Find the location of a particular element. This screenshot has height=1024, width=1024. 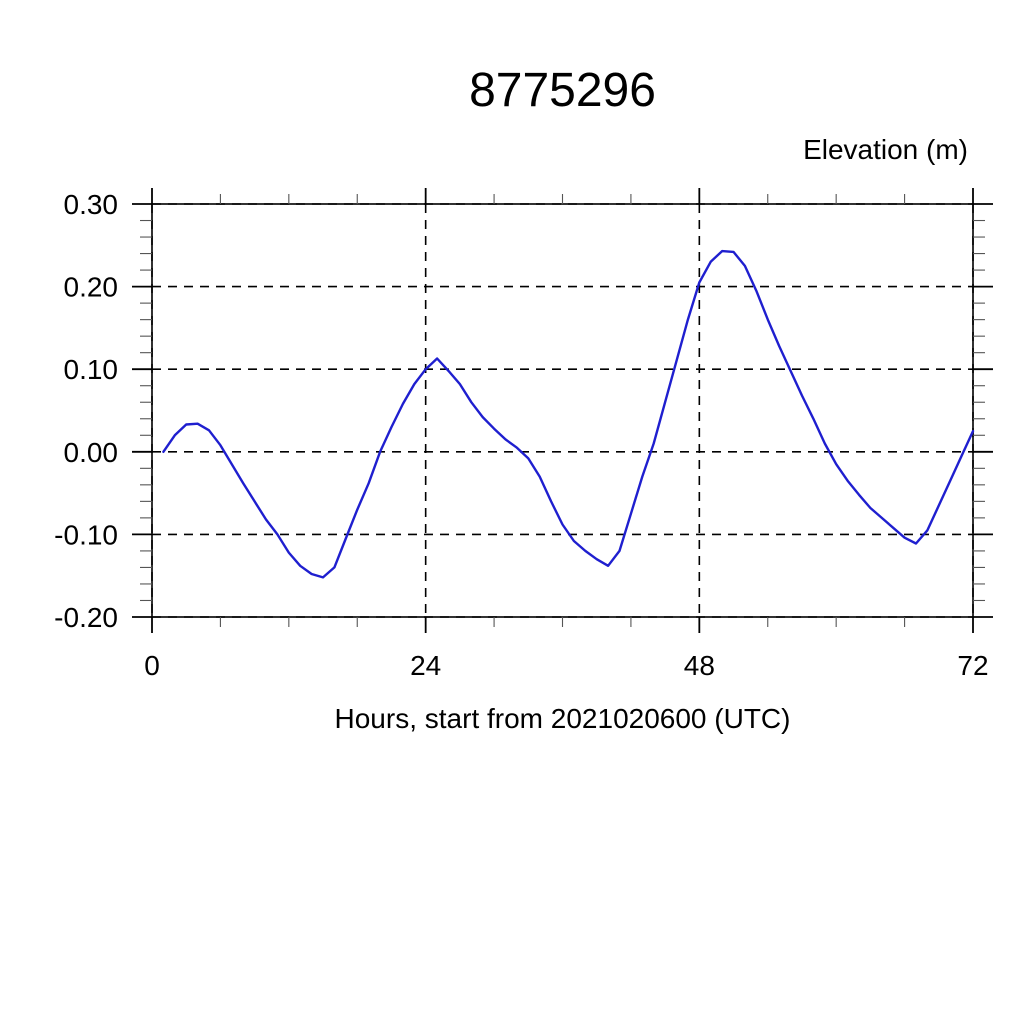

x-tick-label: 24 is located at coordinates (425, 665).